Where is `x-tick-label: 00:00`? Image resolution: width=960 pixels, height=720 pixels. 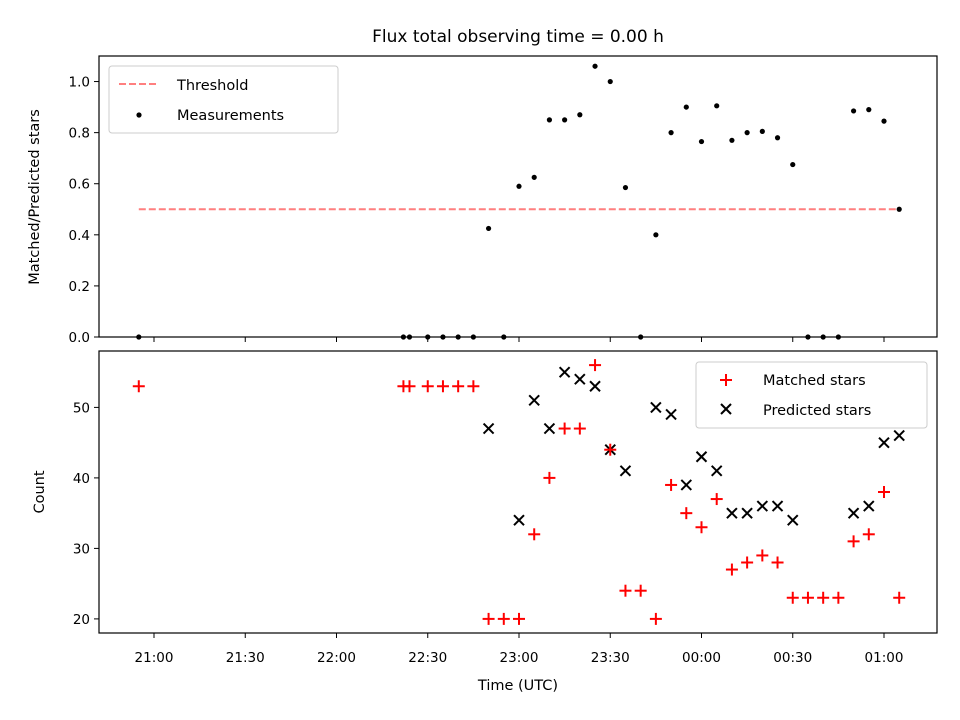 x-tick-label: 00:00 is located at coordinates (701, 658).